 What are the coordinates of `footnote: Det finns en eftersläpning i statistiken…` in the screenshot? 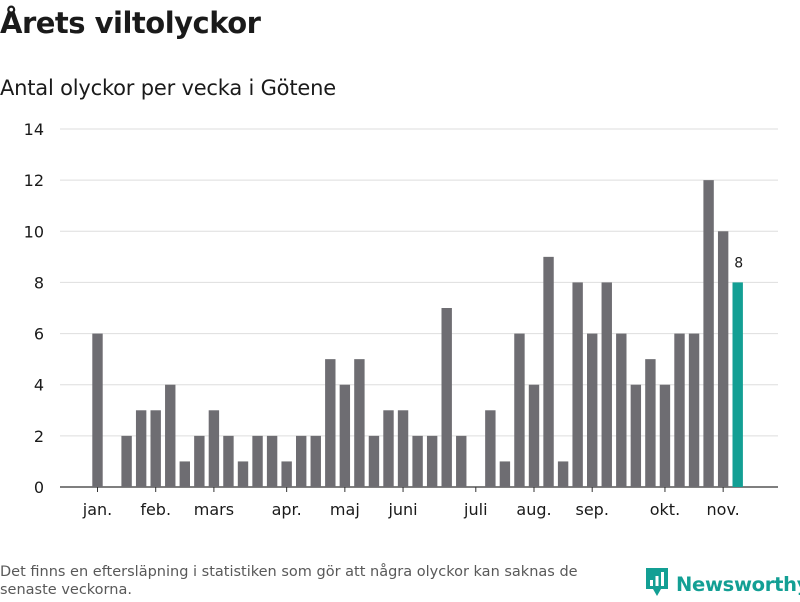 It's located at (289, 581).